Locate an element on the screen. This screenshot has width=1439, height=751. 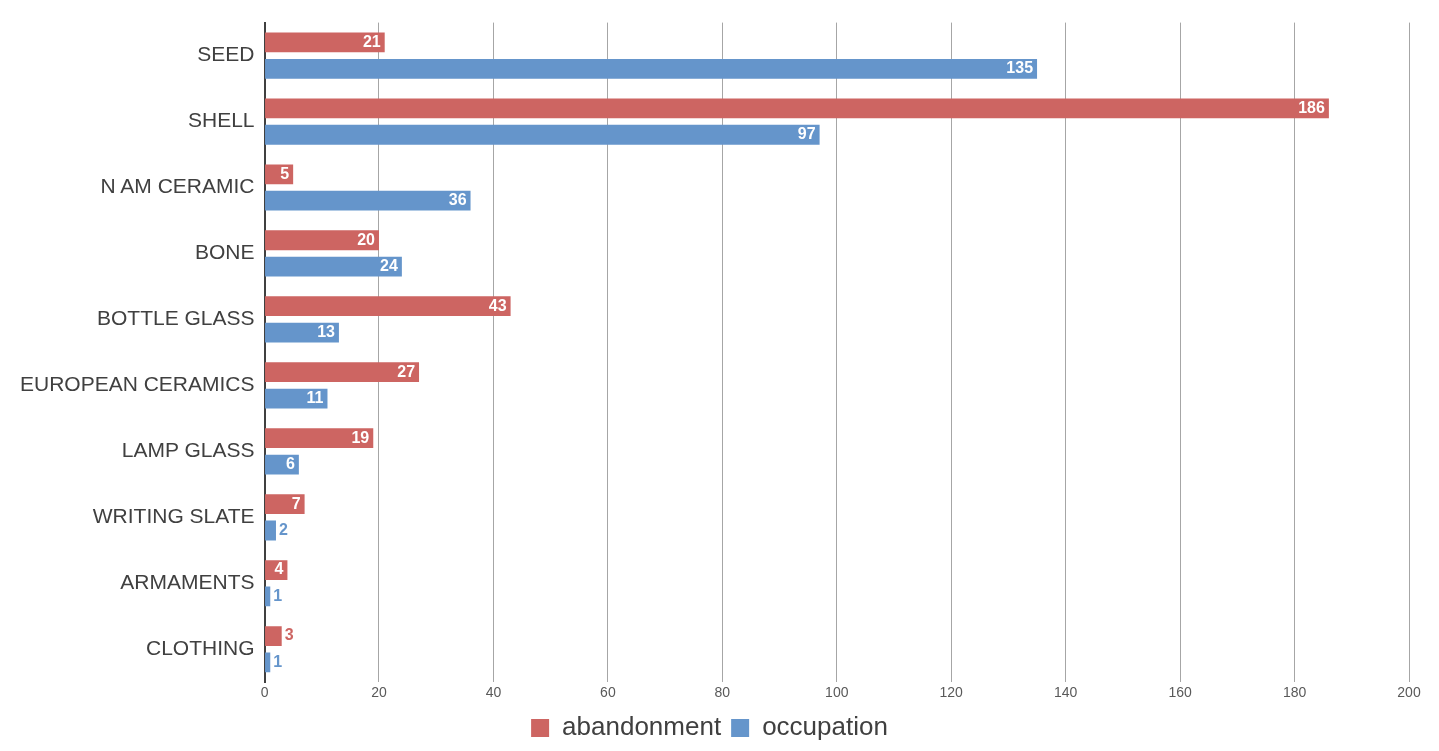
data-label: 21 is located at coordinates (371, 41).